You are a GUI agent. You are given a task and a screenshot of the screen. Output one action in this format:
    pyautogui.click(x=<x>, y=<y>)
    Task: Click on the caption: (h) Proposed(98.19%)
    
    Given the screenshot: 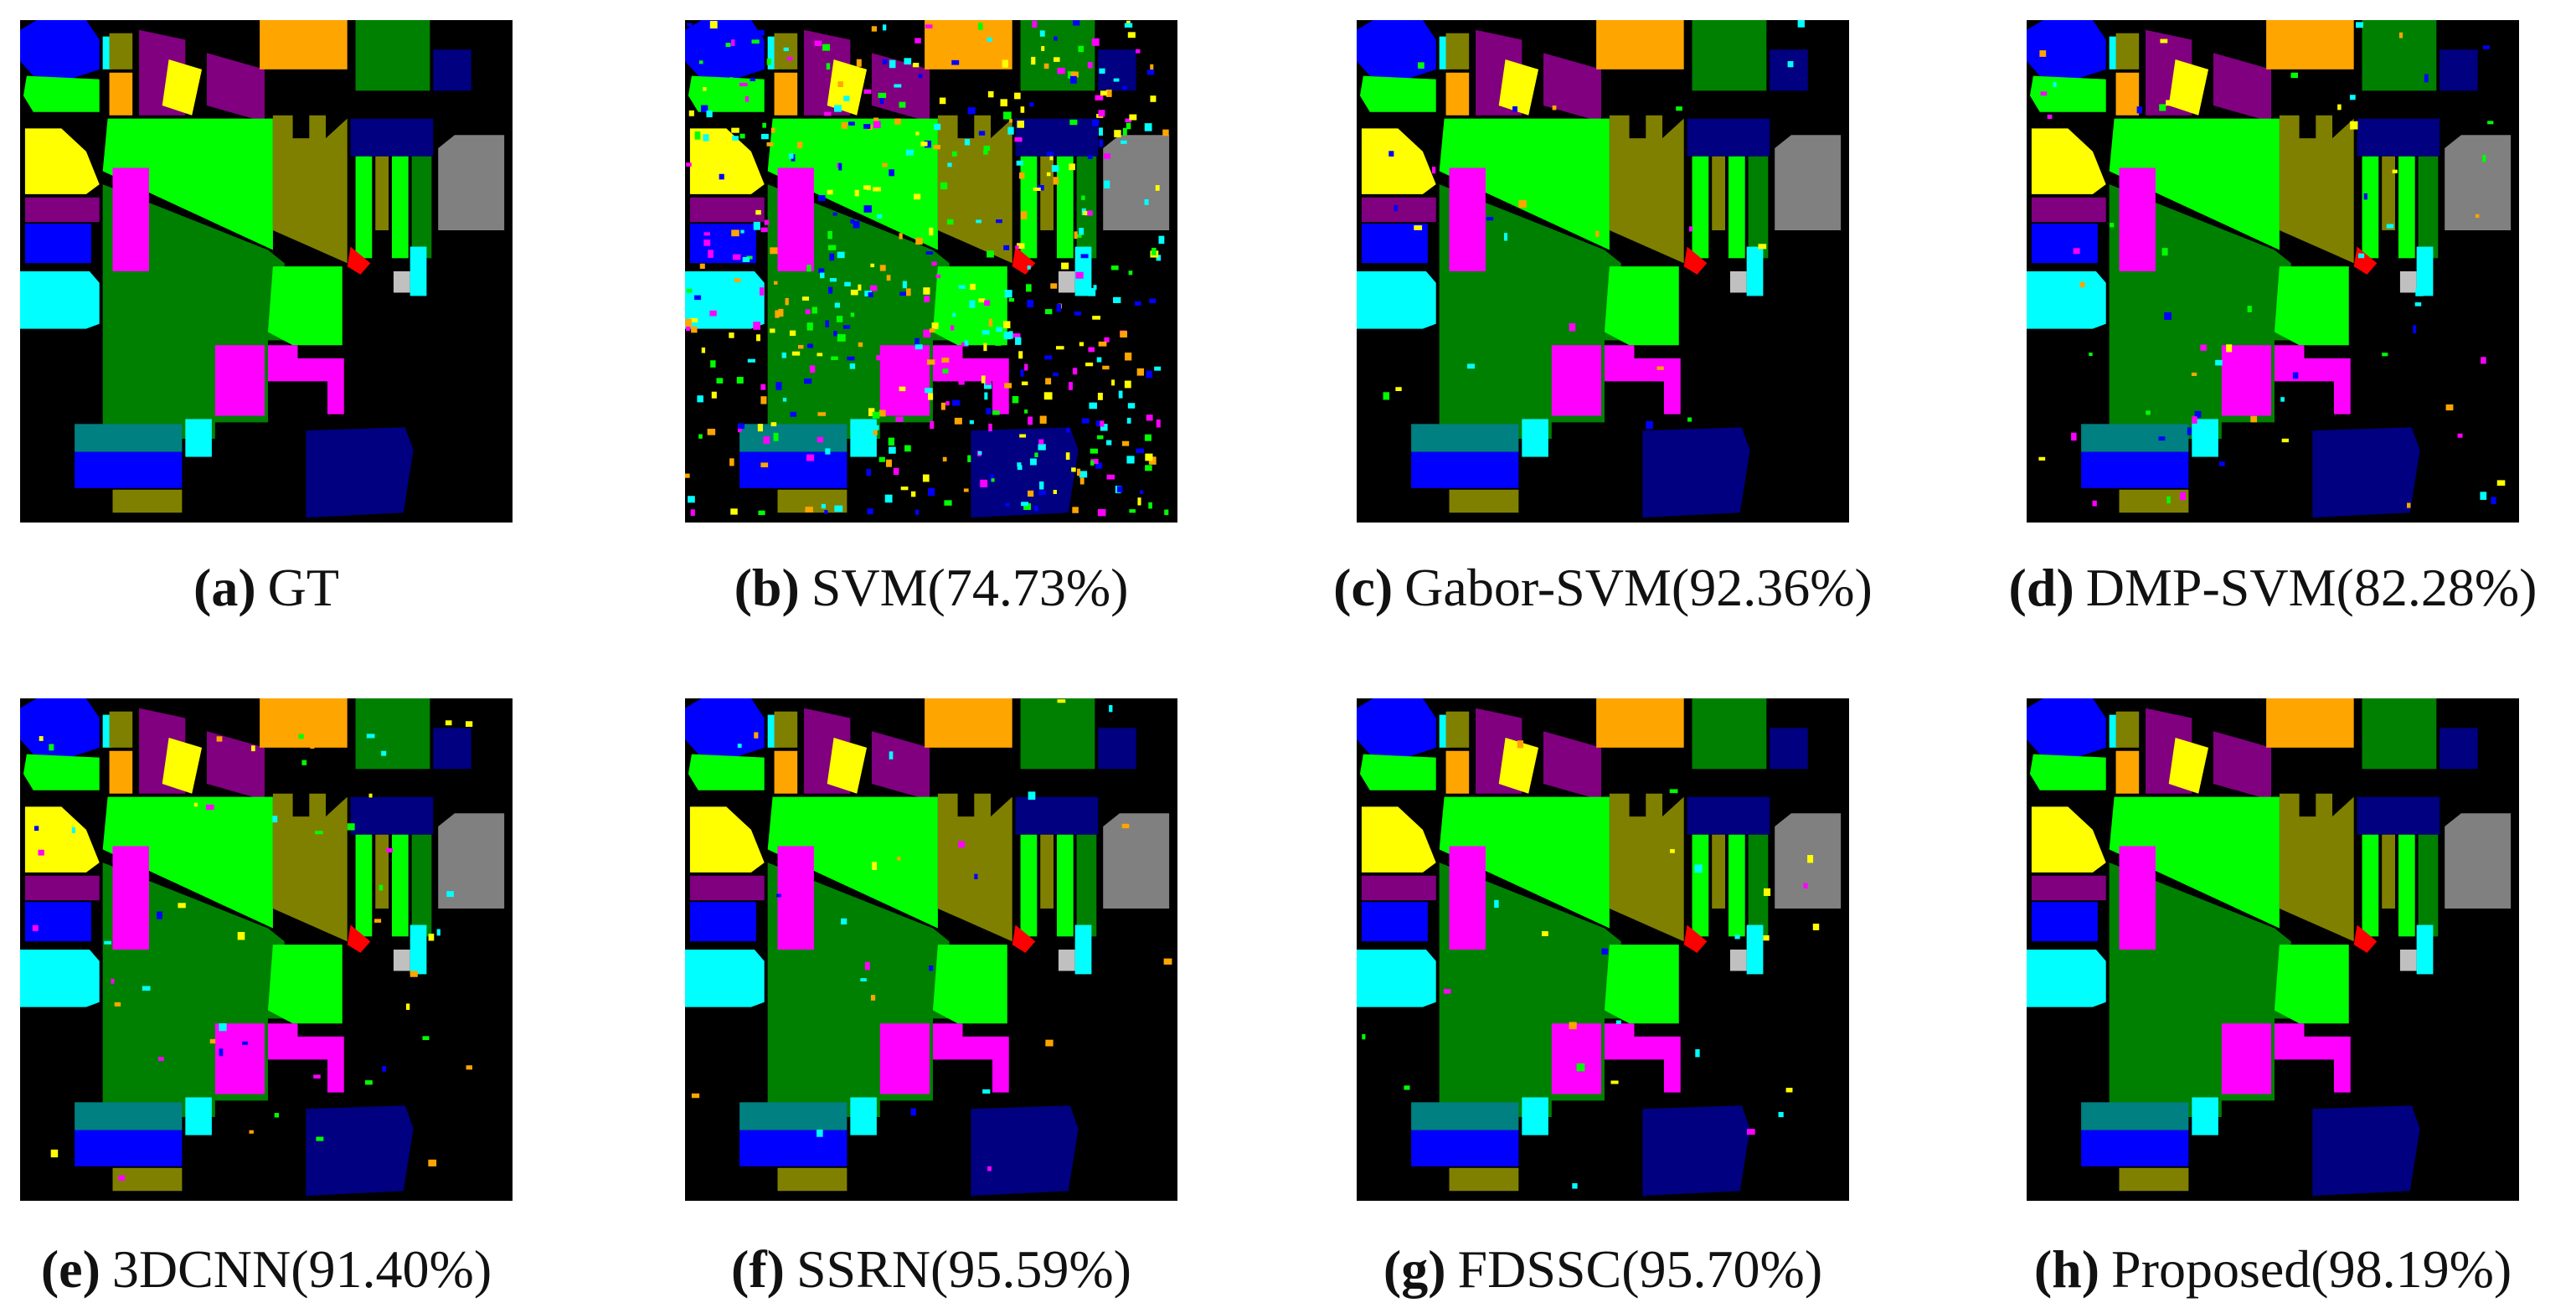 What is the action you would take?
    pyautogui.click(x=2261, y=1269)
    